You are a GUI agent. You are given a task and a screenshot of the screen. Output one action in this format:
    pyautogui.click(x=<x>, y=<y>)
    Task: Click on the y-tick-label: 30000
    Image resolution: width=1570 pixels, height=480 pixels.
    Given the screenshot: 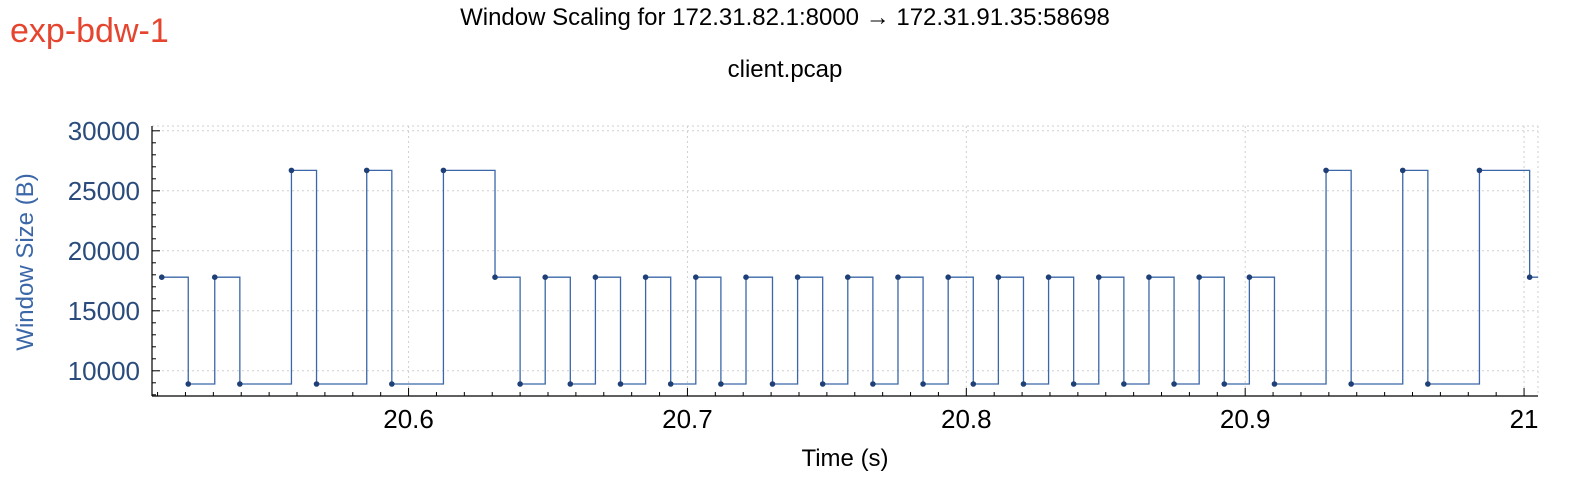 What is the action you would take?
    pyautogui.click(x=104, y=131)
    